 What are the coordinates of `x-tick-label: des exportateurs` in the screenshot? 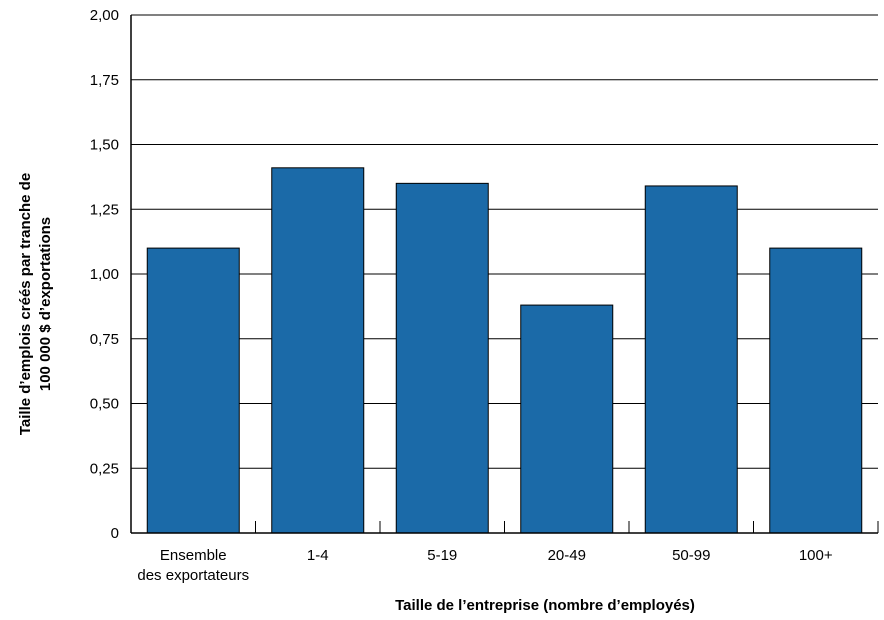 It's located at (193, 575).